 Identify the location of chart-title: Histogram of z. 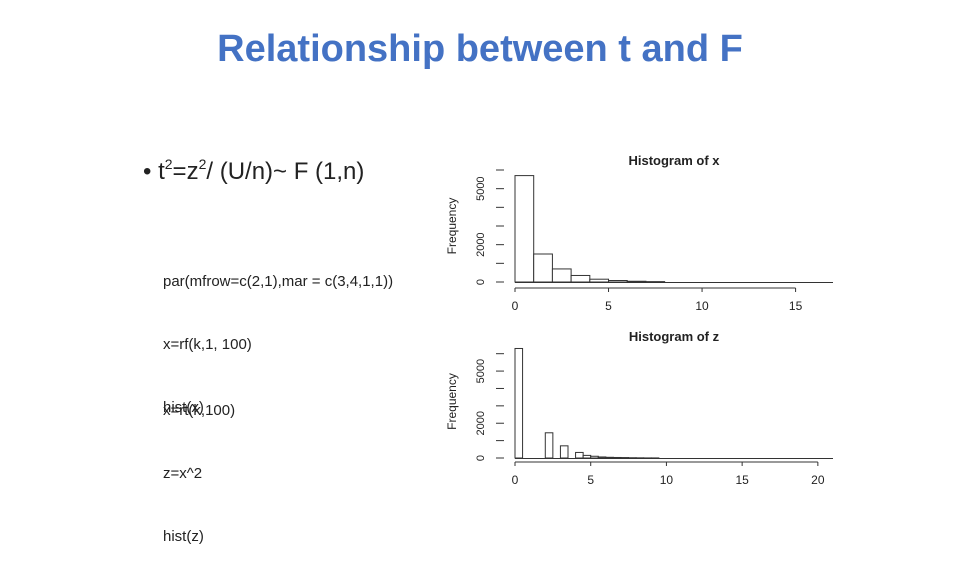
(674, 336).